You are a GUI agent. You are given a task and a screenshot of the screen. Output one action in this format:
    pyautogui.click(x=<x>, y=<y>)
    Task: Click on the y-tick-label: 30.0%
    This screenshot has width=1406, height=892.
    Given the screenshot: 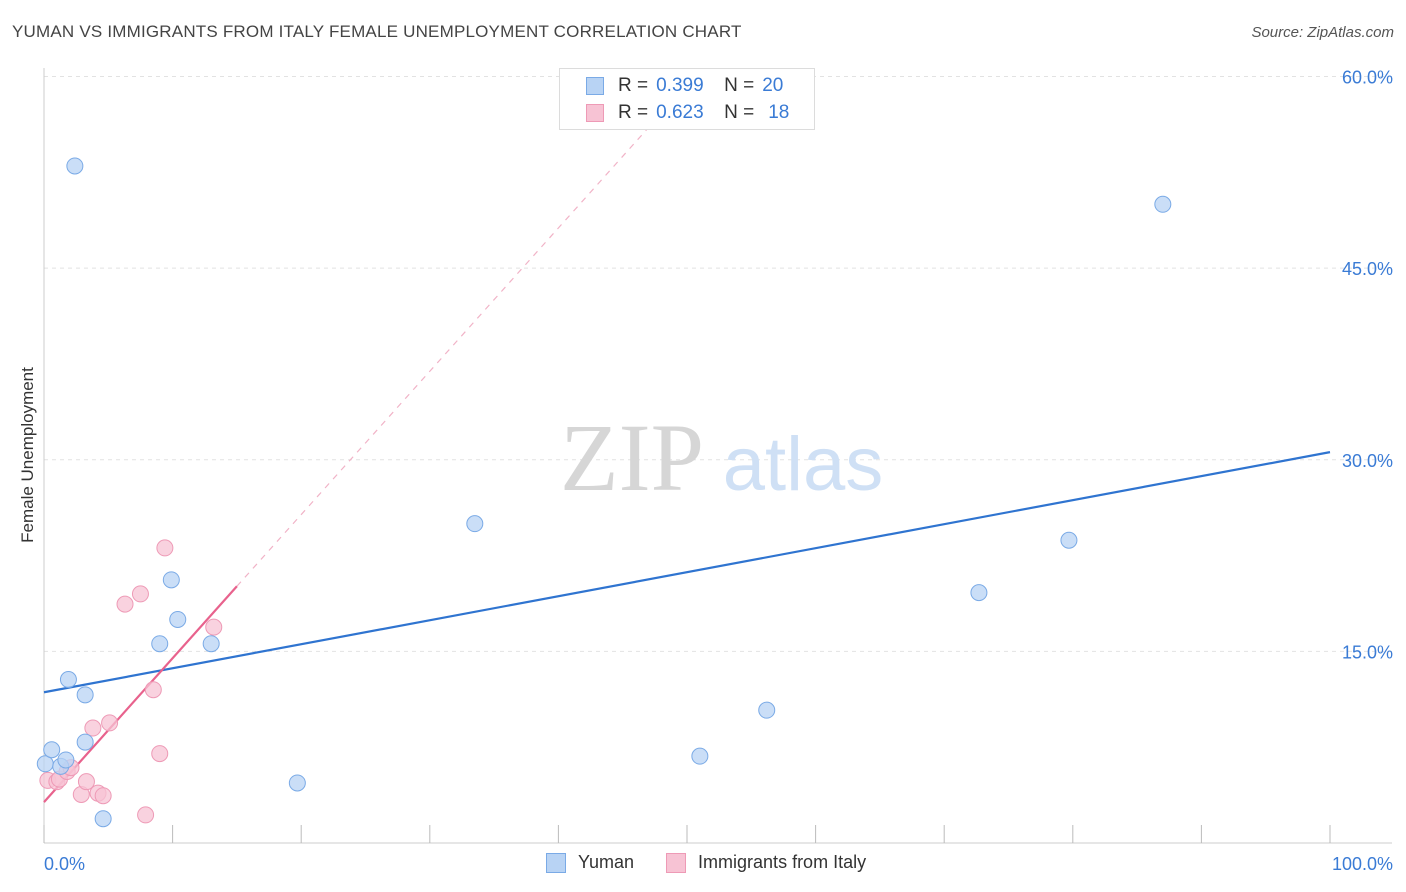 What is the action you would take?
    pyautogui.click(x=1367, y=461)
    